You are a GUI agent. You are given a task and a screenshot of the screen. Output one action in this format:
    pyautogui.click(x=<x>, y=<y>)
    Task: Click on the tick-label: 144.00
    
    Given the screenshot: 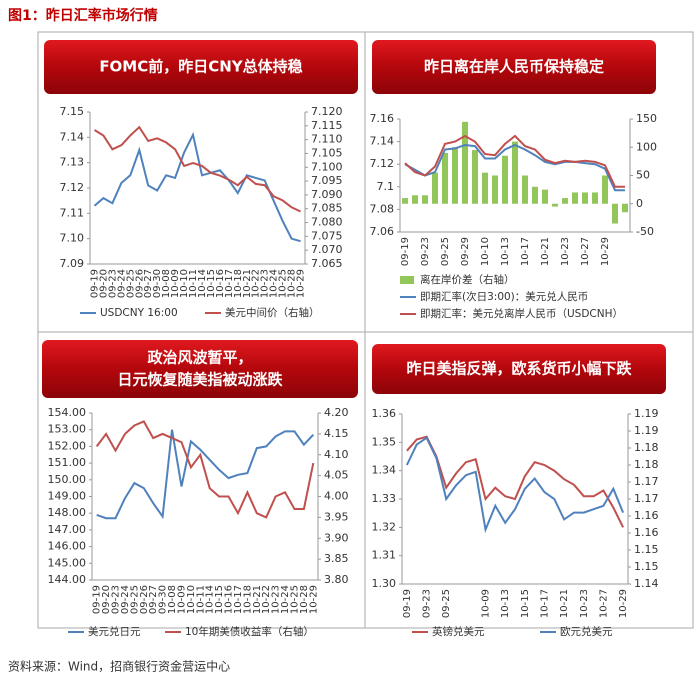 What is the action you would take?
    pyautogui.click(x=67, y=579)
    